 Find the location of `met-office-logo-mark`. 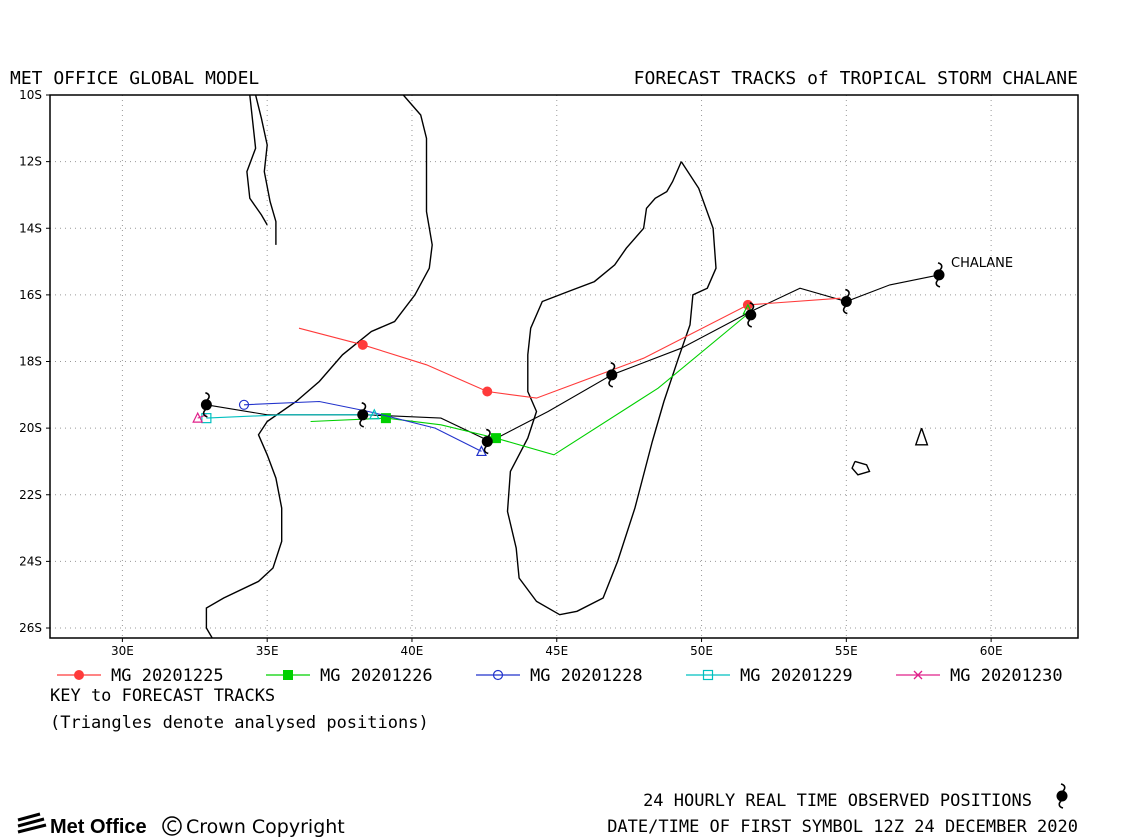

met-office-logo-mark is located at coordinates (32, 823).